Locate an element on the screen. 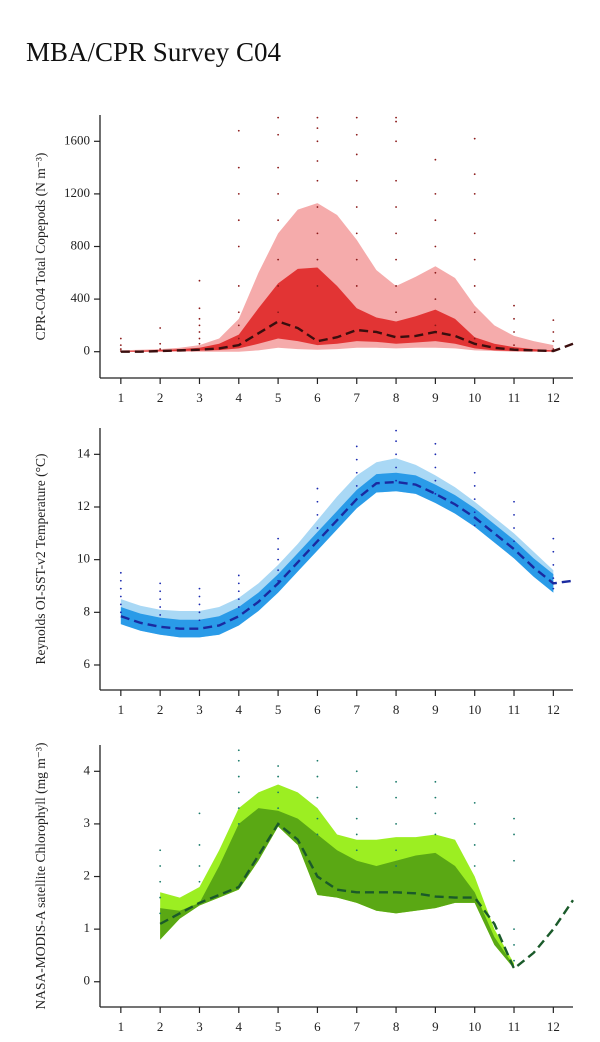 The image size is (600, 1042). y-tick-label: 1600 is located at coordinates (77, 139).